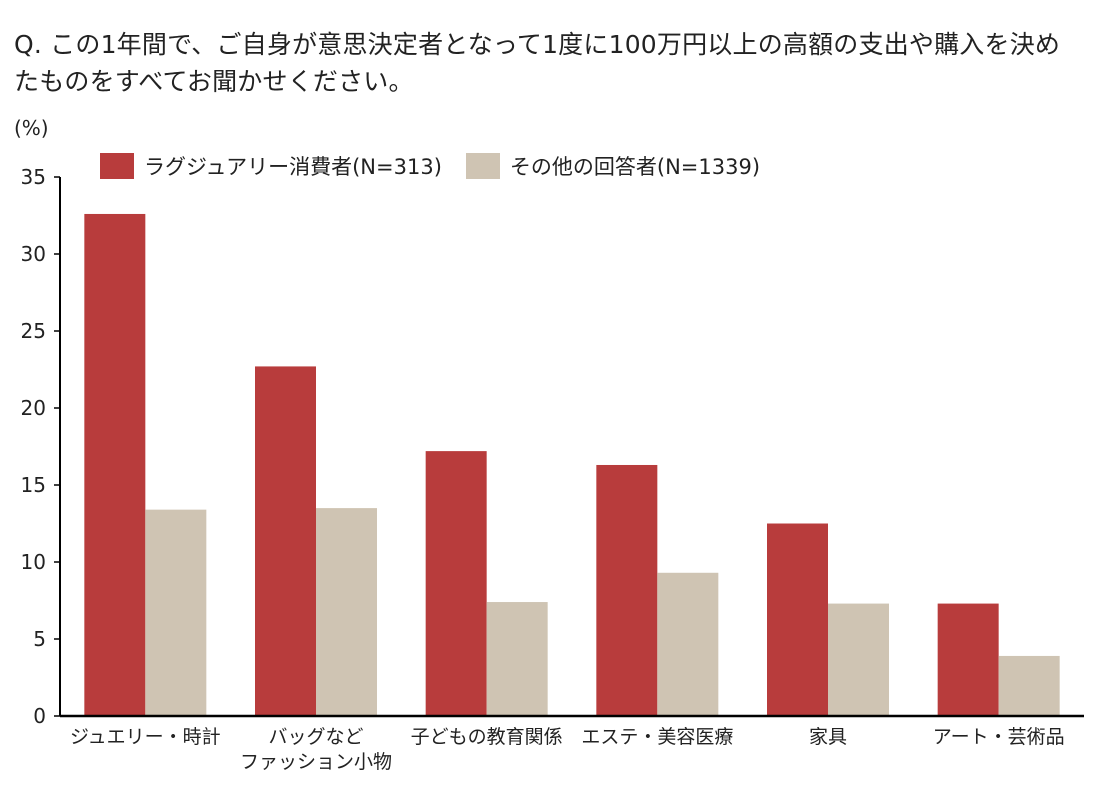 The width and height of the screenshot is (1113, 787). Describe the element at coordinates (316, 762) in the screenshot. I see `x-category-label: ファッション小物` at that location.